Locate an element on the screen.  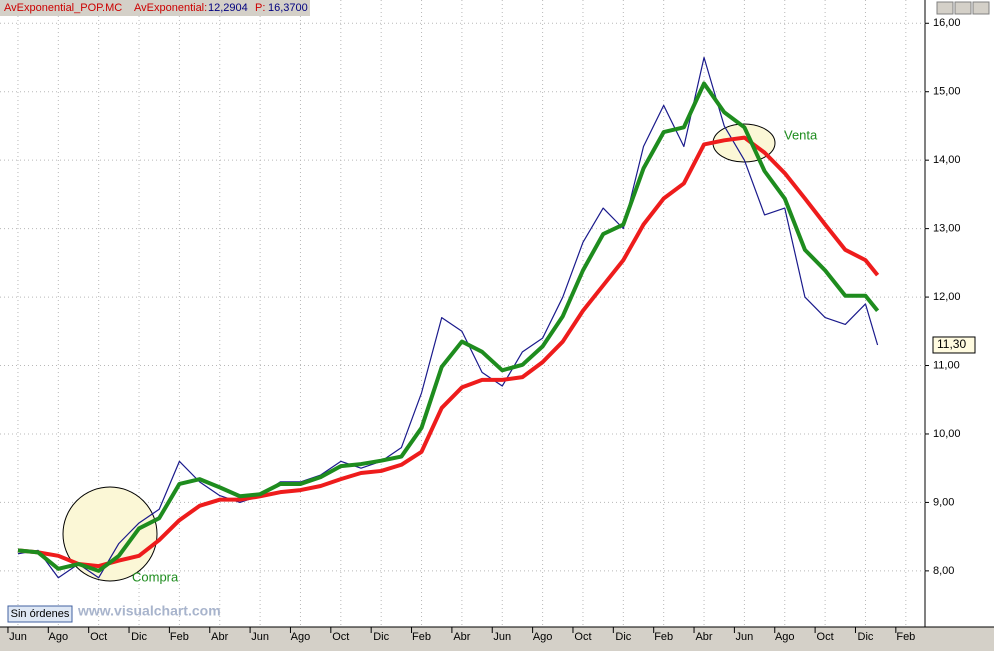
last-price-label: 11,30 is located at coordinates (951, 344).